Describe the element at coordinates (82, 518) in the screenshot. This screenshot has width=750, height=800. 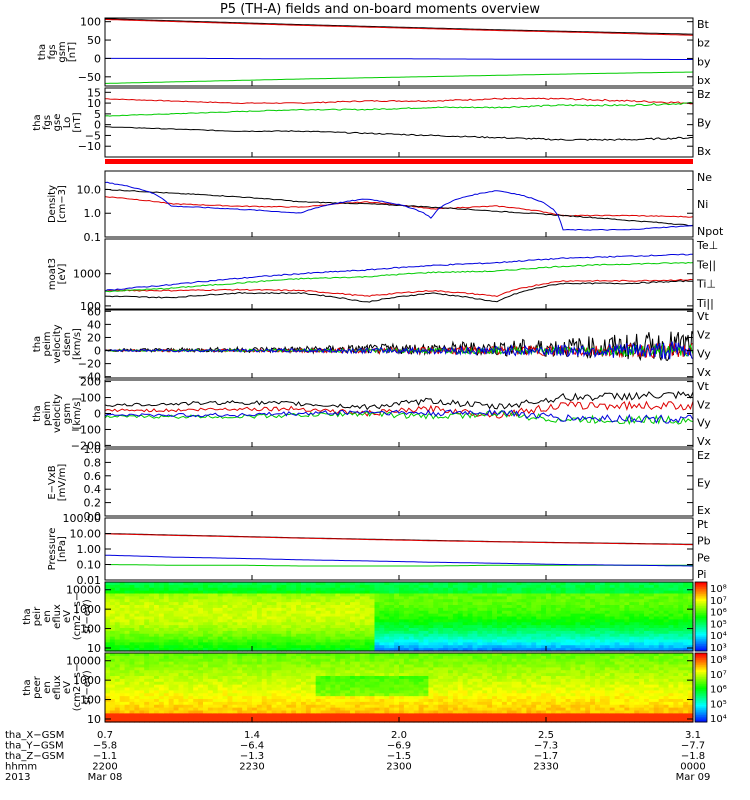
I see `y-tick-label: 100.00` at that location.